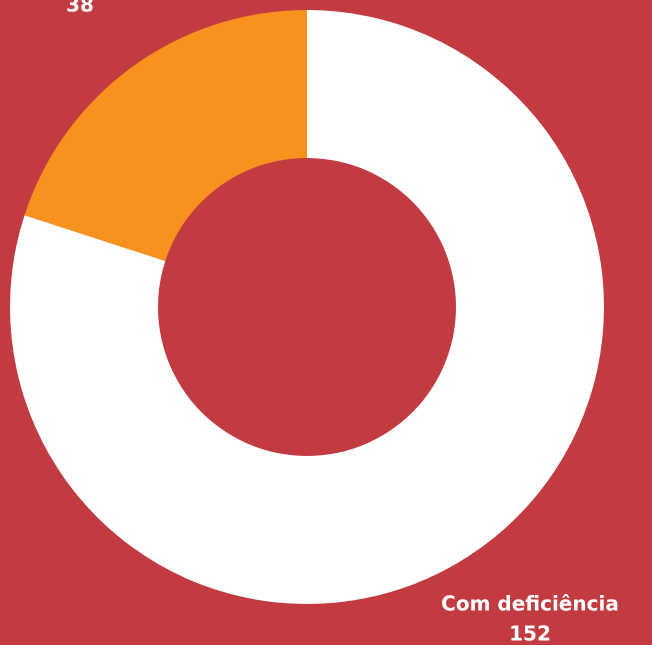  Describe the element at coordinates (530, 633) in the screenshot. I see `slice-value: 152` at that location.